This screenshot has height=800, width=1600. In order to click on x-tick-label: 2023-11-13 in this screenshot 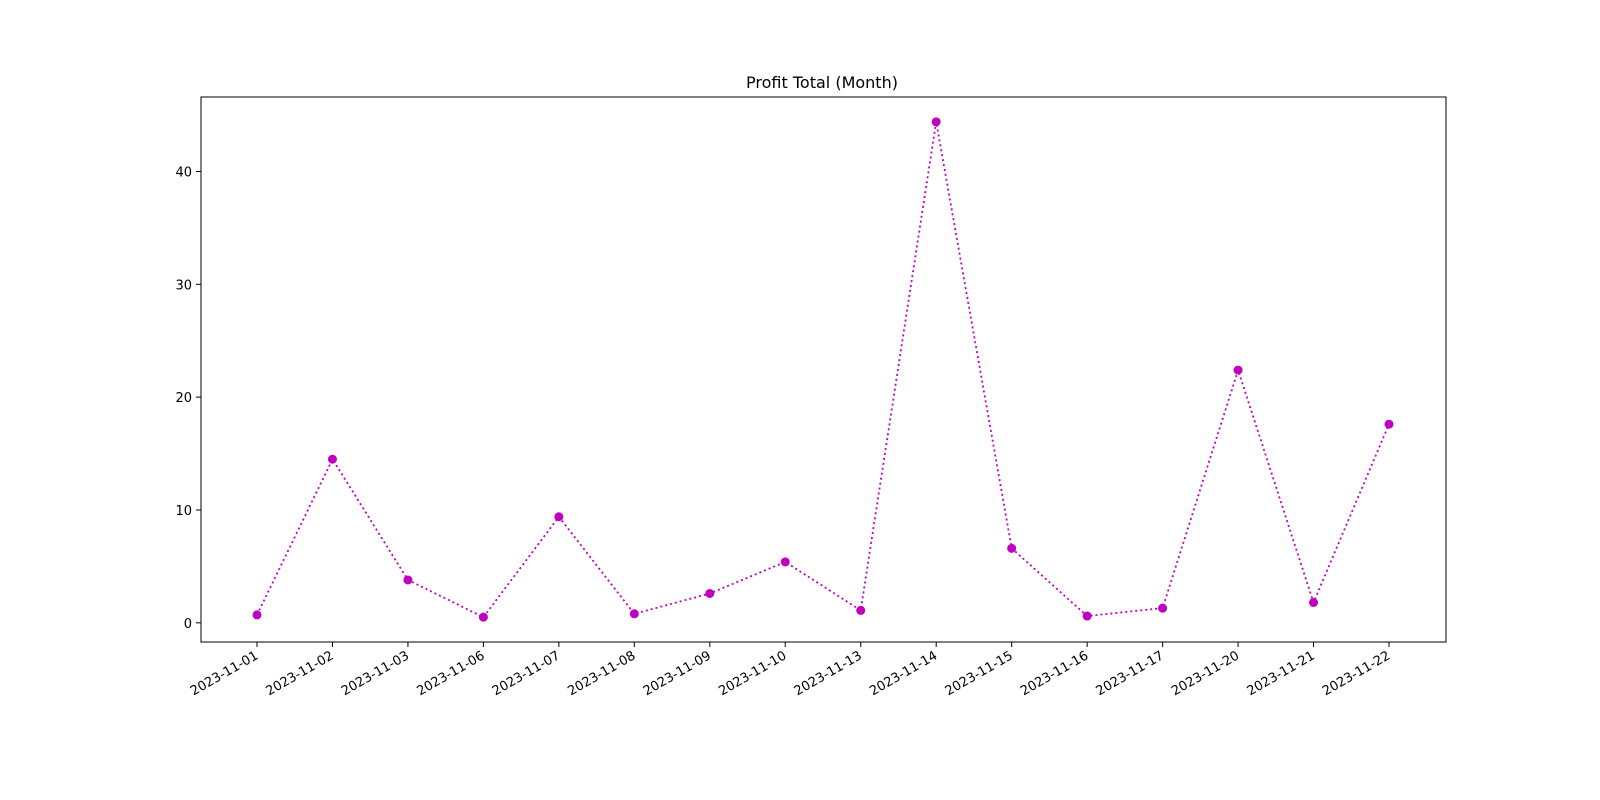, I will do `click(828, 673)`.